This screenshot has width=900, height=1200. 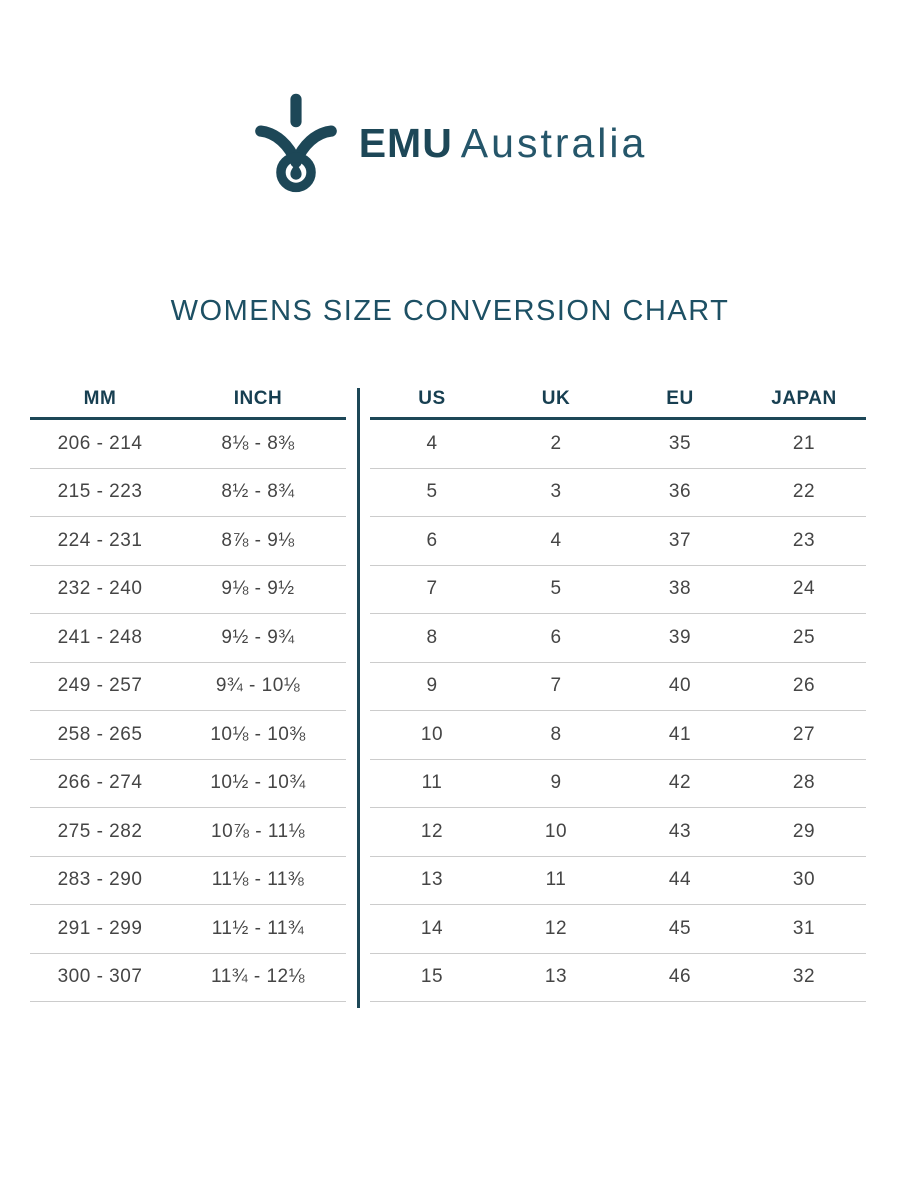 What do you see at coordinates (804, 734) in the screenshot?
I see `japan-value: 27` at bounding box center [804, 734].